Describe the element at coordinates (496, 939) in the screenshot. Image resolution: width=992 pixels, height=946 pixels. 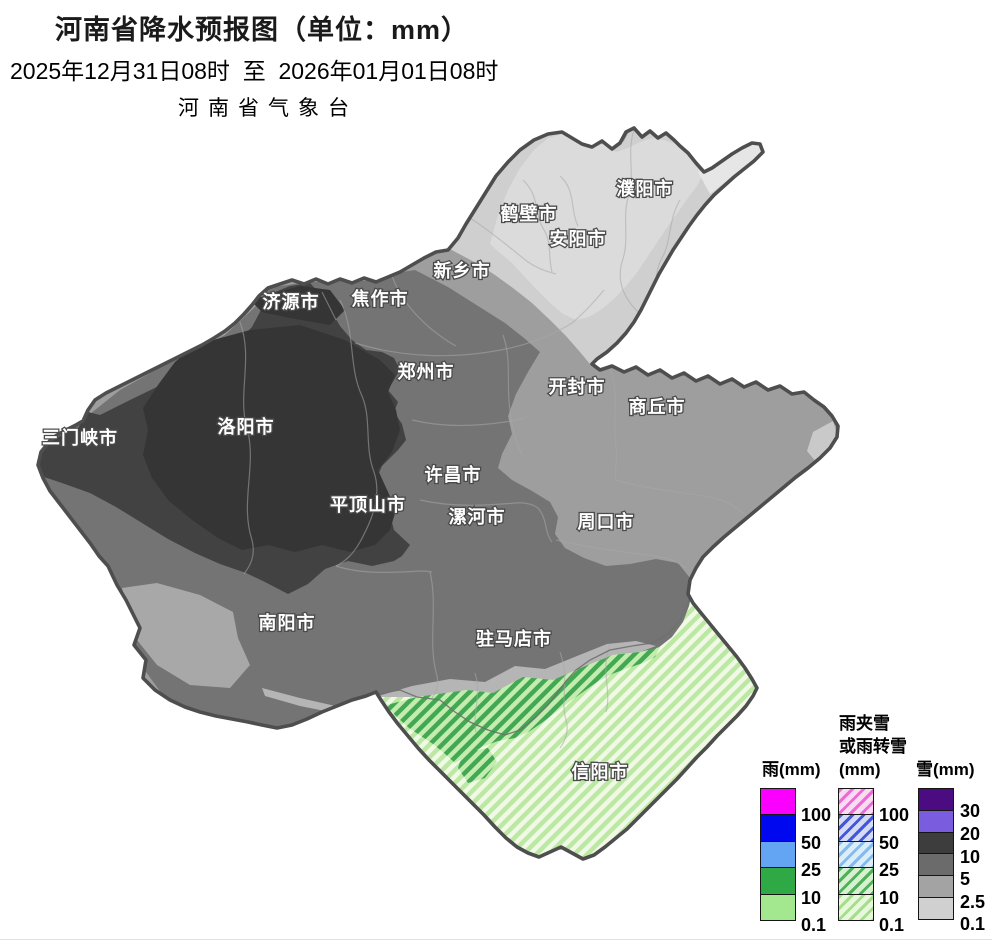
I see `bottom-edge-line` at that location.